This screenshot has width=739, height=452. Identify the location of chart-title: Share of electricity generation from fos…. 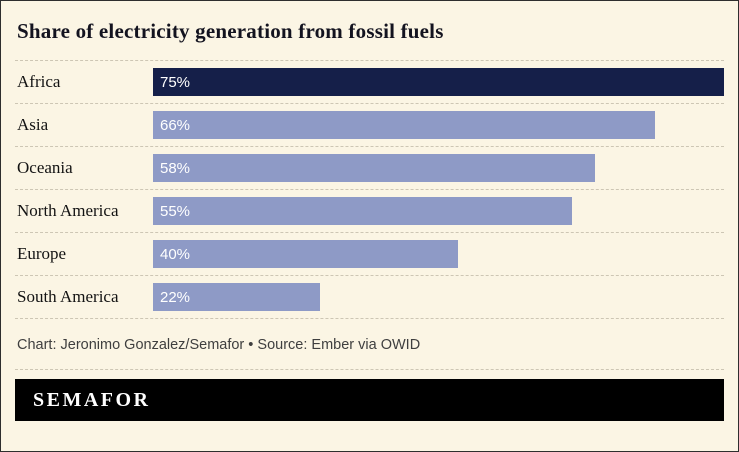
(230, 31).